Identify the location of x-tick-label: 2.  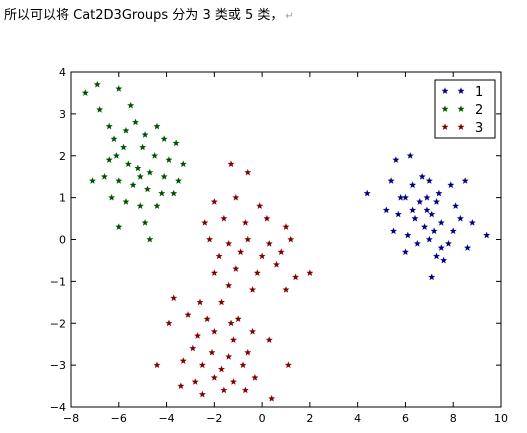
(309, 418).